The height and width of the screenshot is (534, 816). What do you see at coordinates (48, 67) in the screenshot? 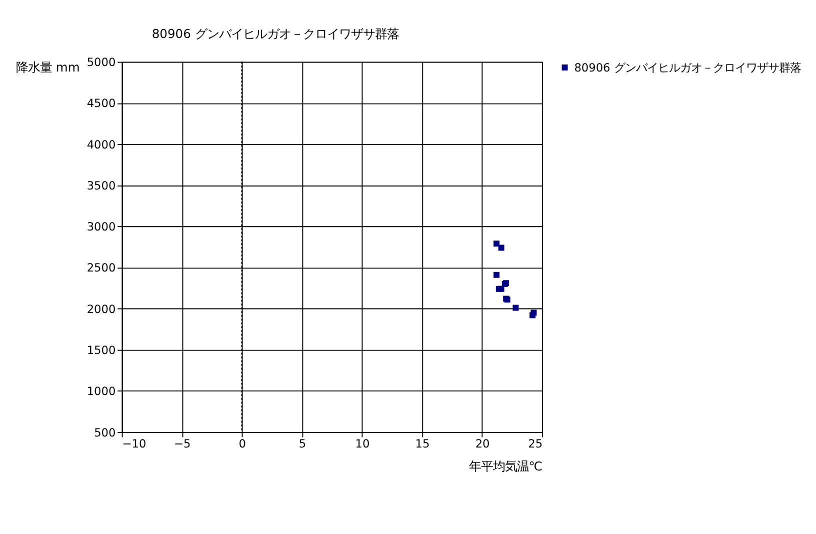
I see `y-axis-title: 降水量 mm` at bounding box center [48, 67].